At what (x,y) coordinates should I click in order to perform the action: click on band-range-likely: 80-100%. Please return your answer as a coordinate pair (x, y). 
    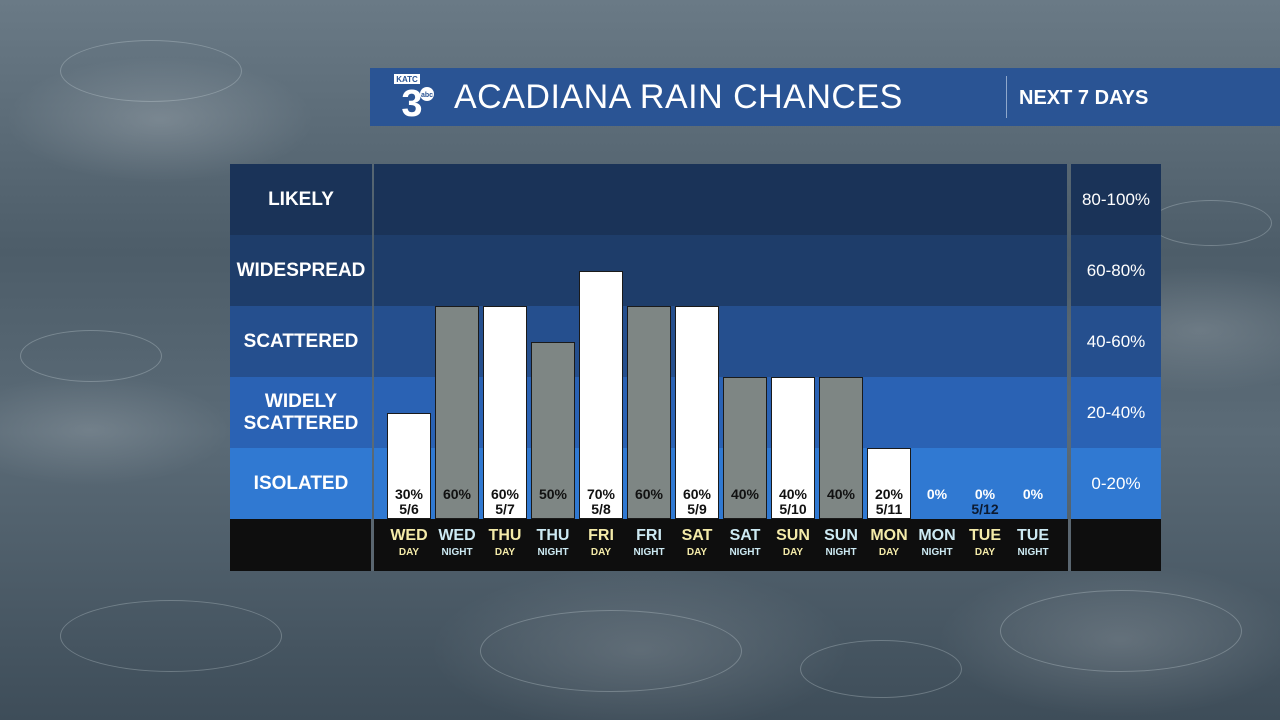
    Looking at the image, I should click on (1116, 199).